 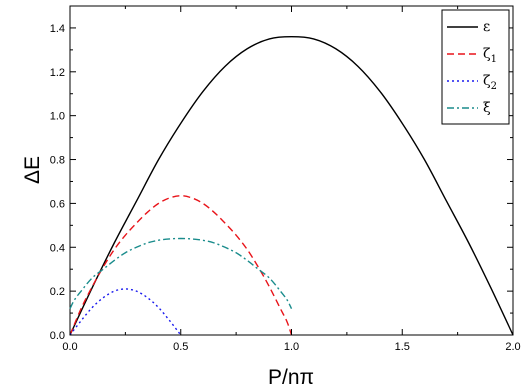 What do you see at coordinates (69, 347) in the screenshot?
I see `x-tick-label: 0.0` at bounding box center [69, 347].